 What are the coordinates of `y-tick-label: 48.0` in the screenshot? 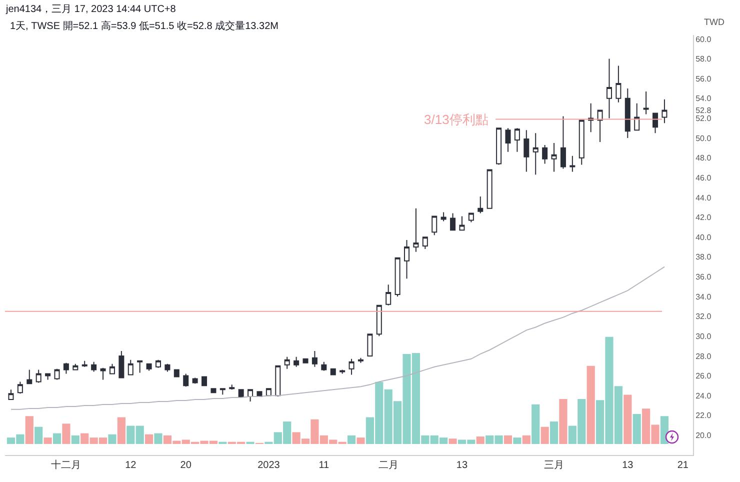 It's located at (704, 158).